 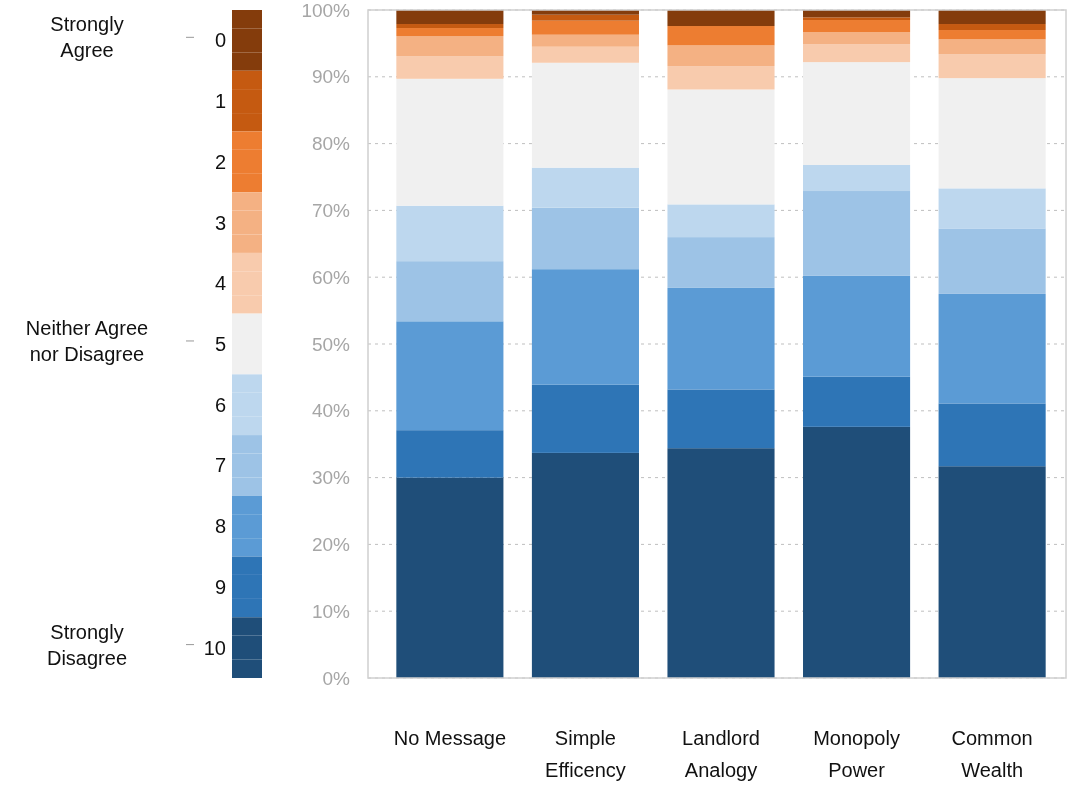 What do you see at coordinates (331, 611) in the screenshot?
I see `y-tick-label: 10%` at bounding box center [331, 611].